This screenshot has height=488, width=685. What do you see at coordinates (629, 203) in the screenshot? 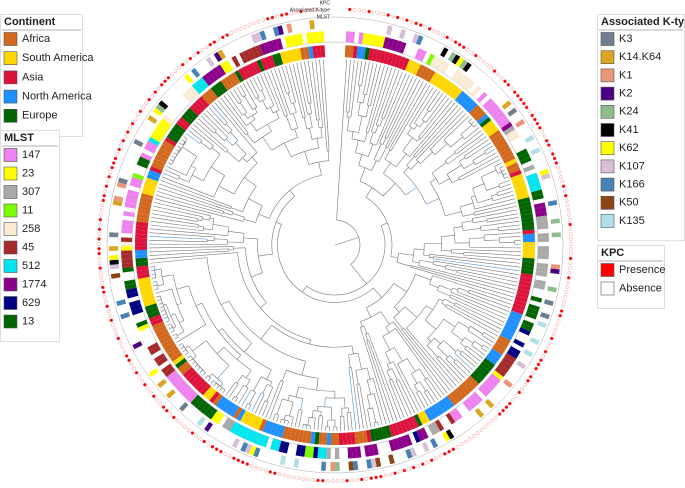
I see `legend-label: K50` at bounding box center [629, 203].